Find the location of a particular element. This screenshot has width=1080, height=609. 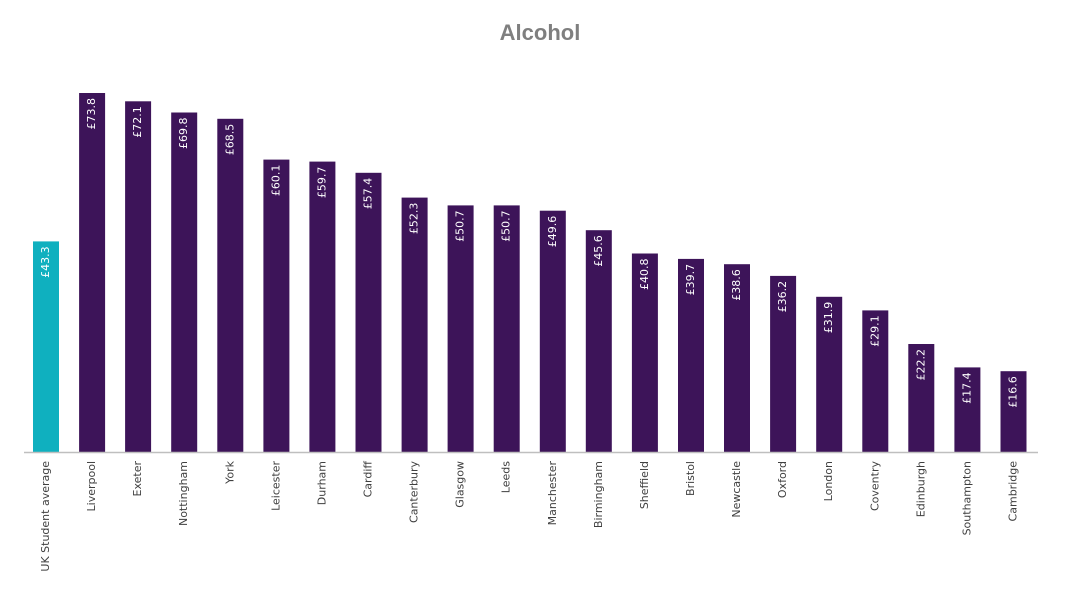

bar-edinburgh is located at coordinates (921, 398).